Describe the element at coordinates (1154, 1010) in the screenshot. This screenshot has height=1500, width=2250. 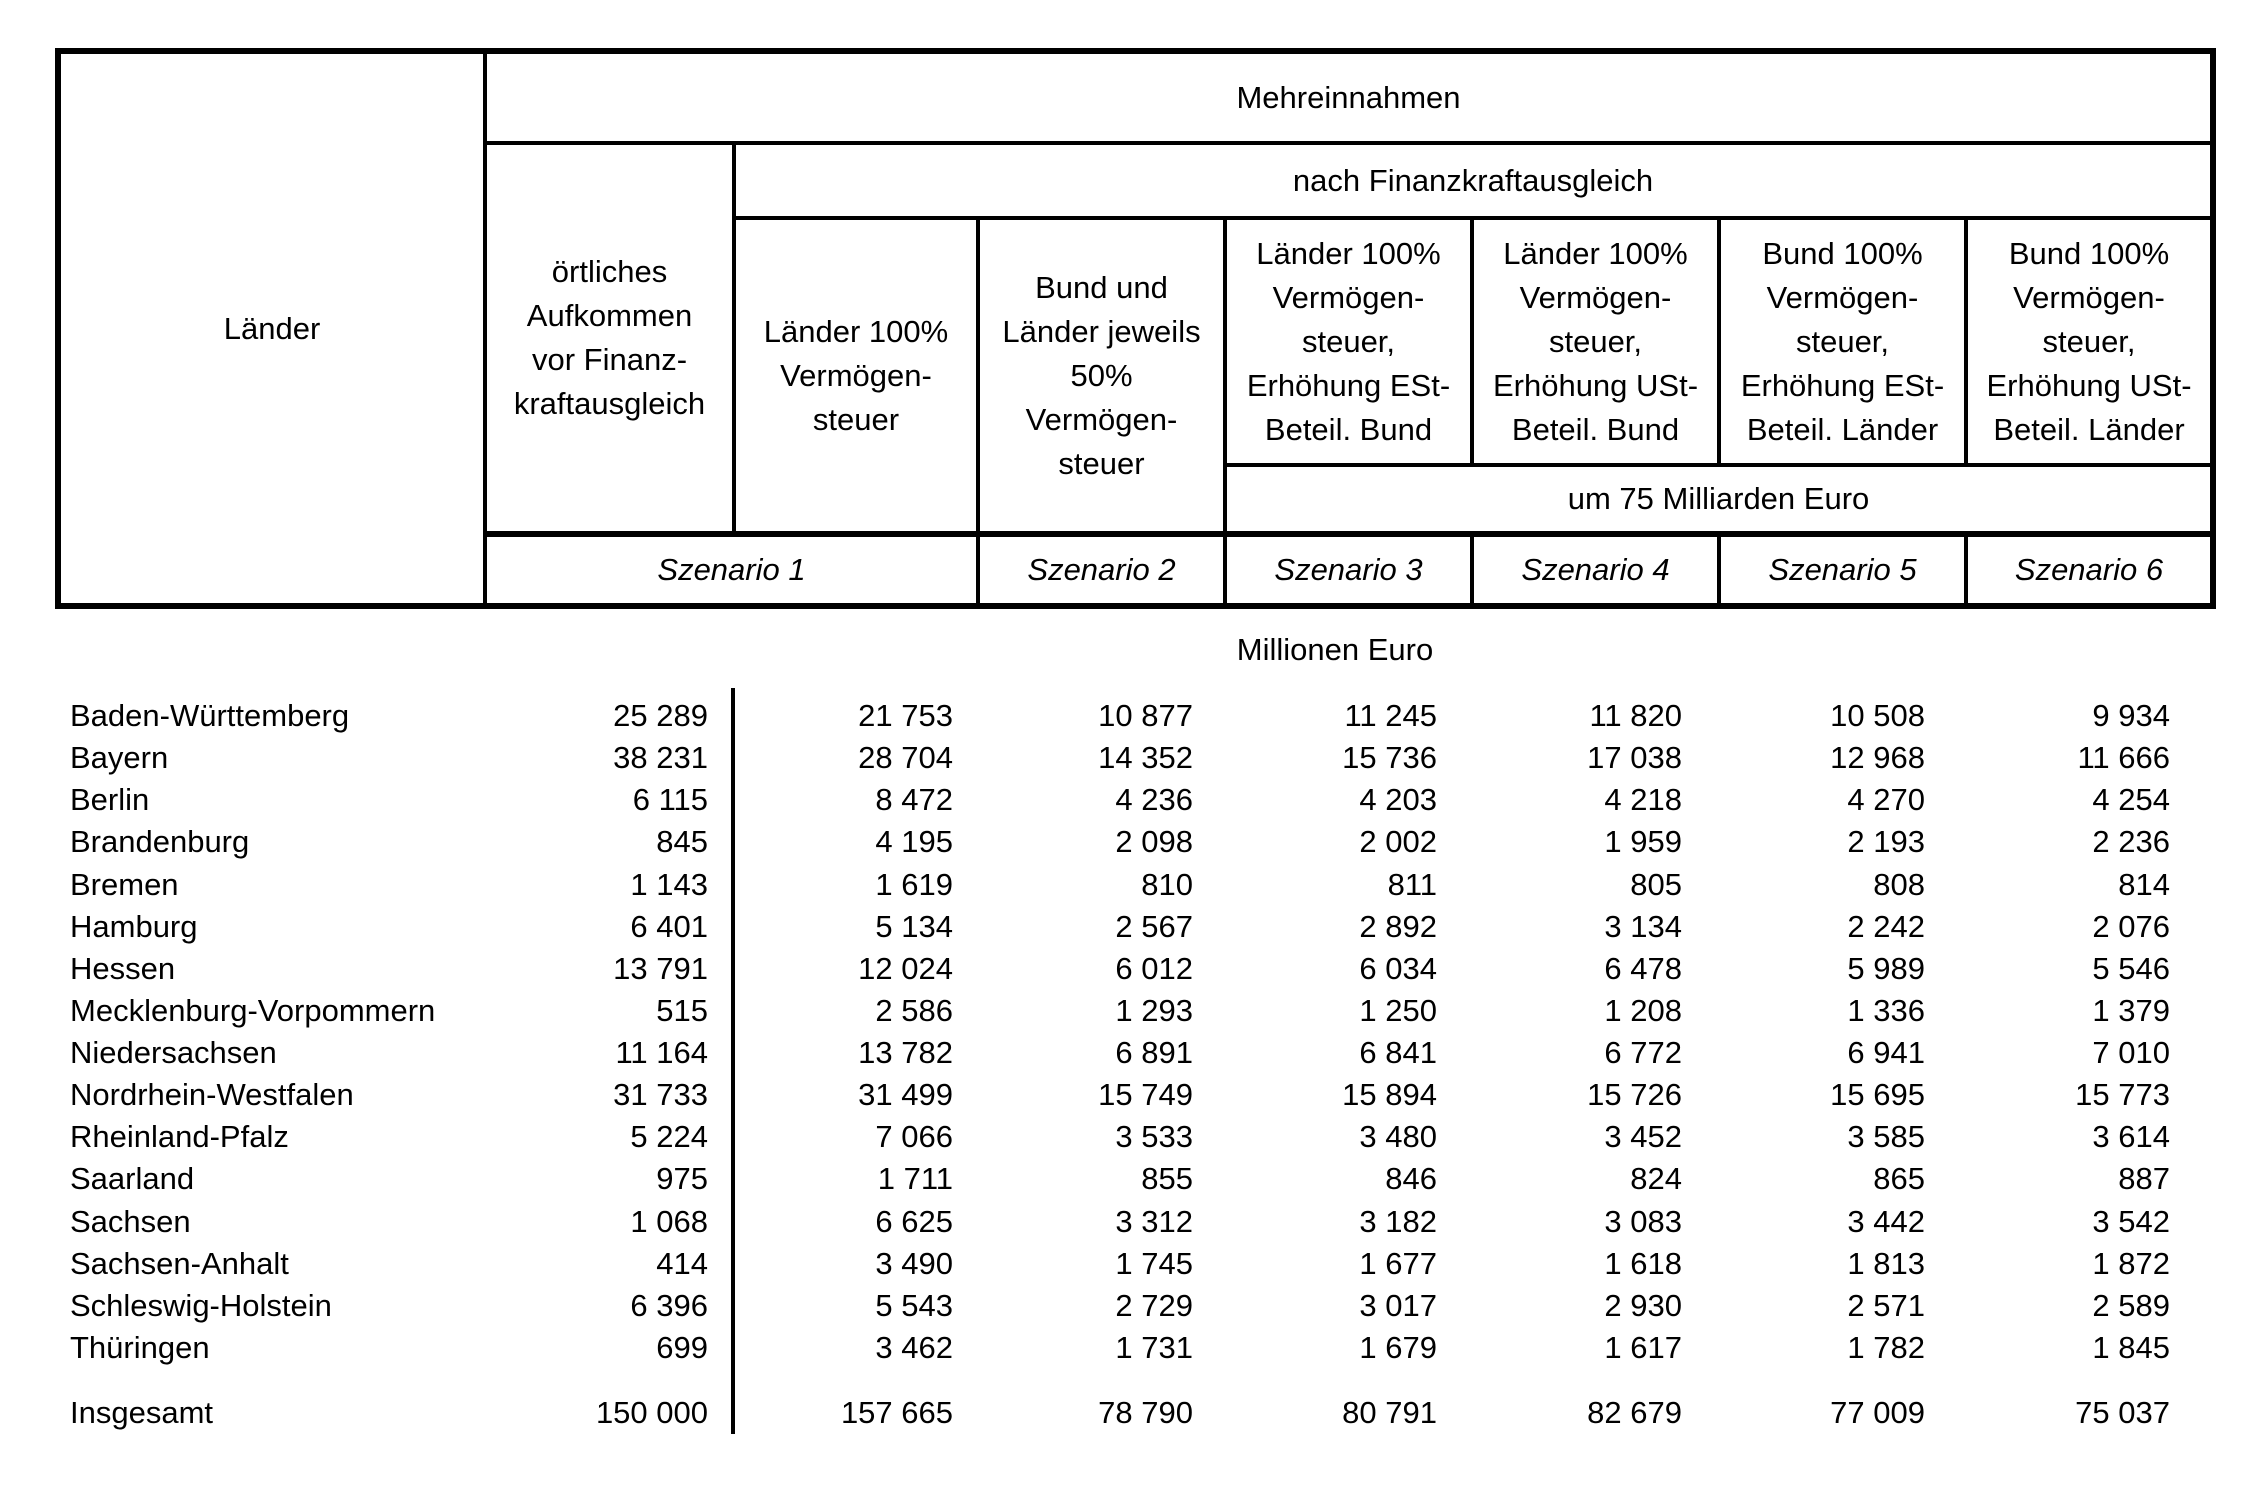
I see `value-szenario-2: 1 293` at that location.